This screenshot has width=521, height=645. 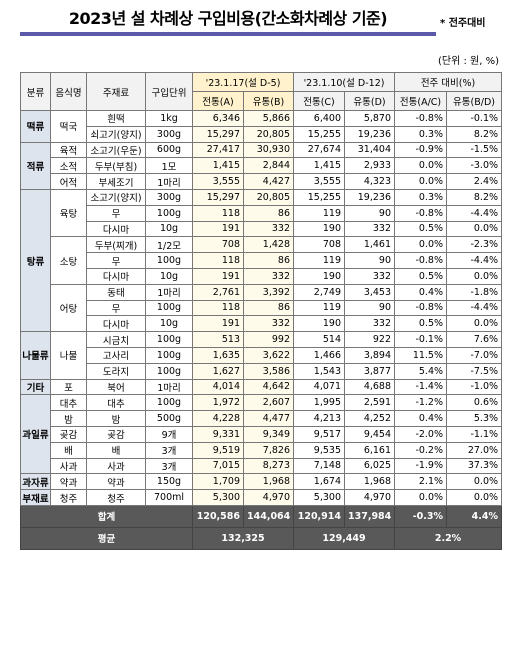 What do you see at coordinates (116, 497) in the screenshot?
I see `ingredient: 청주` at bounding box center [116, 497].